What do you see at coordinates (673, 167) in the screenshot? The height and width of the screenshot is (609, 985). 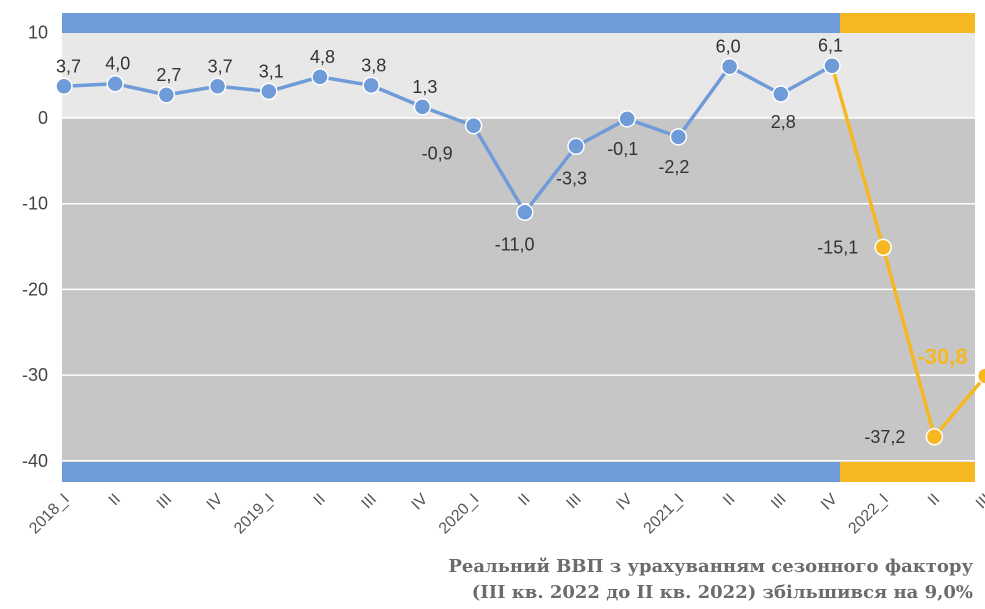 I see `data-label: -2,2` at bounding box center [673, 167].